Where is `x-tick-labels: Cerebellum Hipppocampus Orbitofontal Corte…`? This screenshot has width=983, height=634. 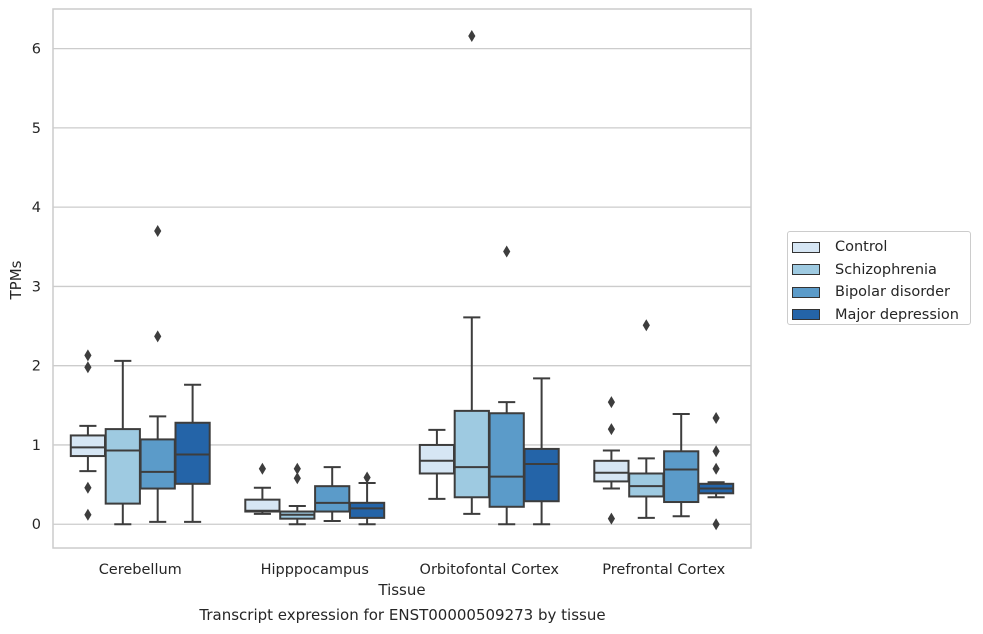
x-tick-labels: Cerebellum Hipppocampus Orbitofontal Corte… is located at coordinates (412, 570).